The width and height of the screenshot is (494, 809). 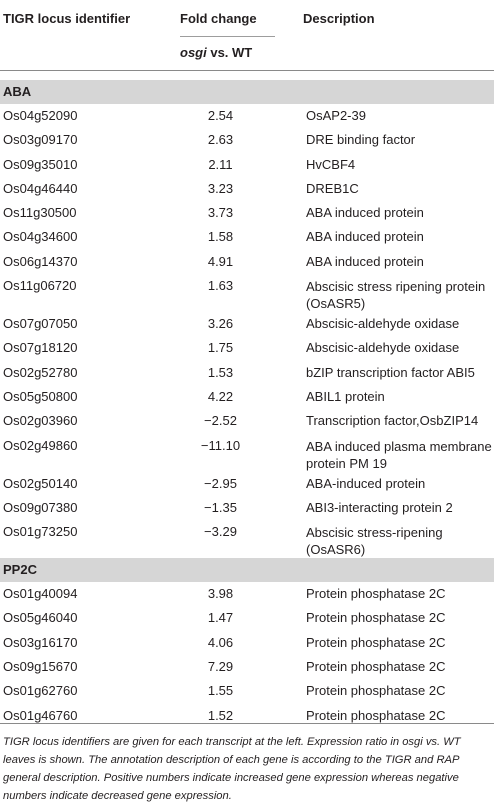 I want to click on table-row: Os06g14370 4.91 ABA induced protein, so click(x=247, y=262).